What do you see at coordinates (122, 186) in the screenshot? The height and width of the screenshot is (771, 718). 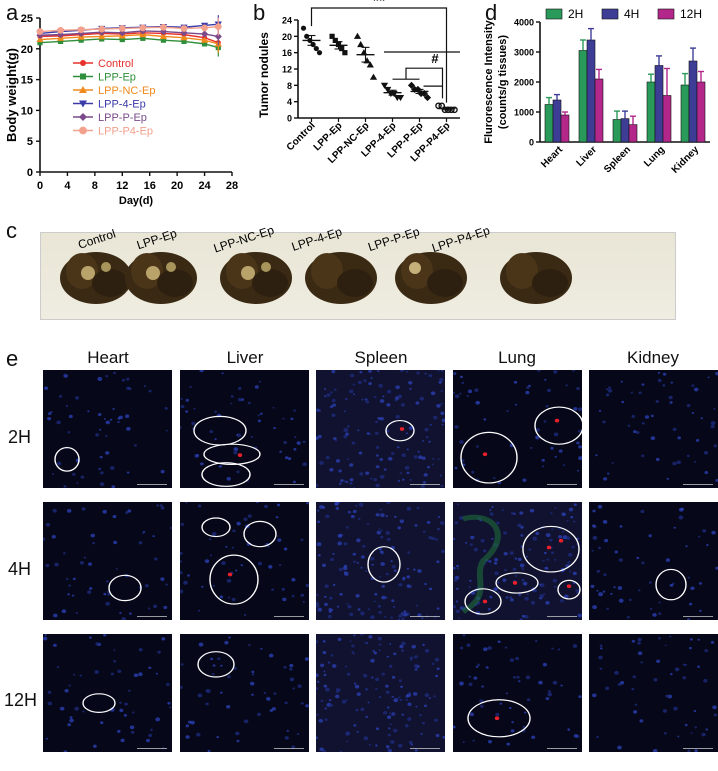 I see `x-tick-label: 12` at bounding box center [122, 186].